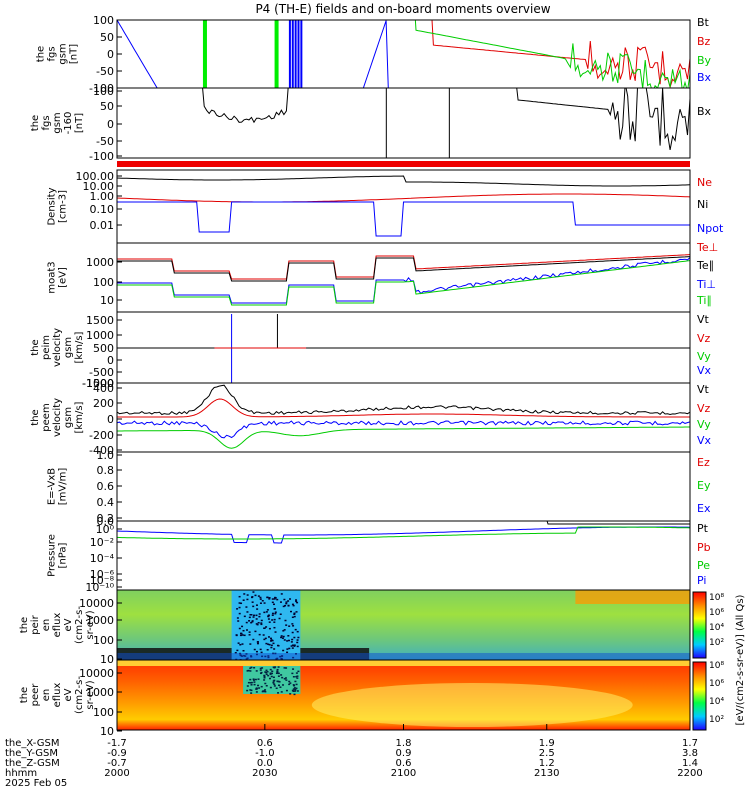  I want to click on colorbar-tick: 10⁴, so click(716, 628).